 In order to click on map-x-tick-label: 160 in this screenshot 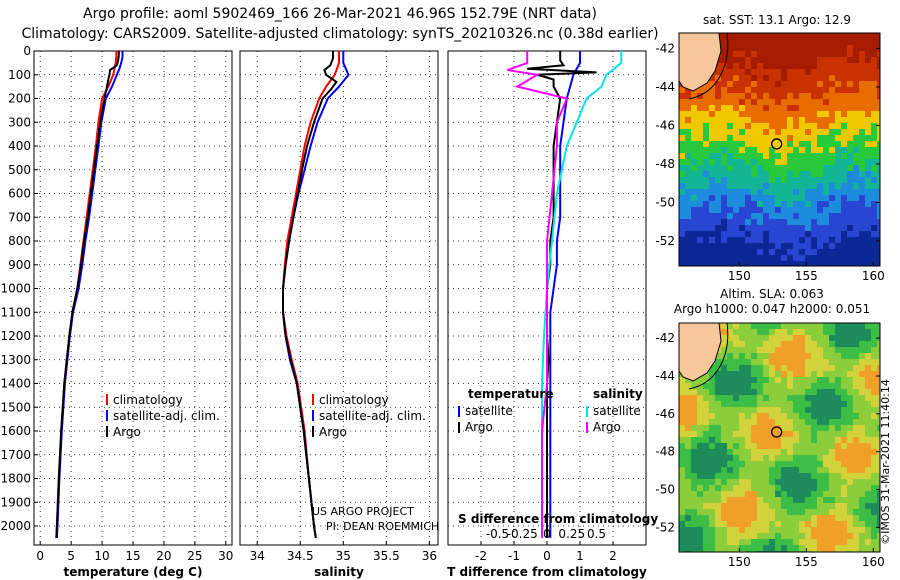, I will do `click(873, 562)`.